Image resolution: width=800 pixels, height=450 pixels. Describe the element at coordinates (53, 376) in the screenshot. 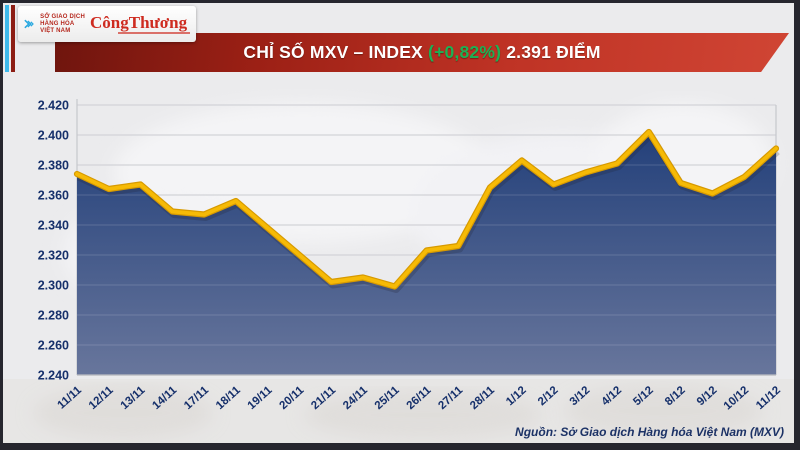

I see `y-tick-label: 2.240` at that location.